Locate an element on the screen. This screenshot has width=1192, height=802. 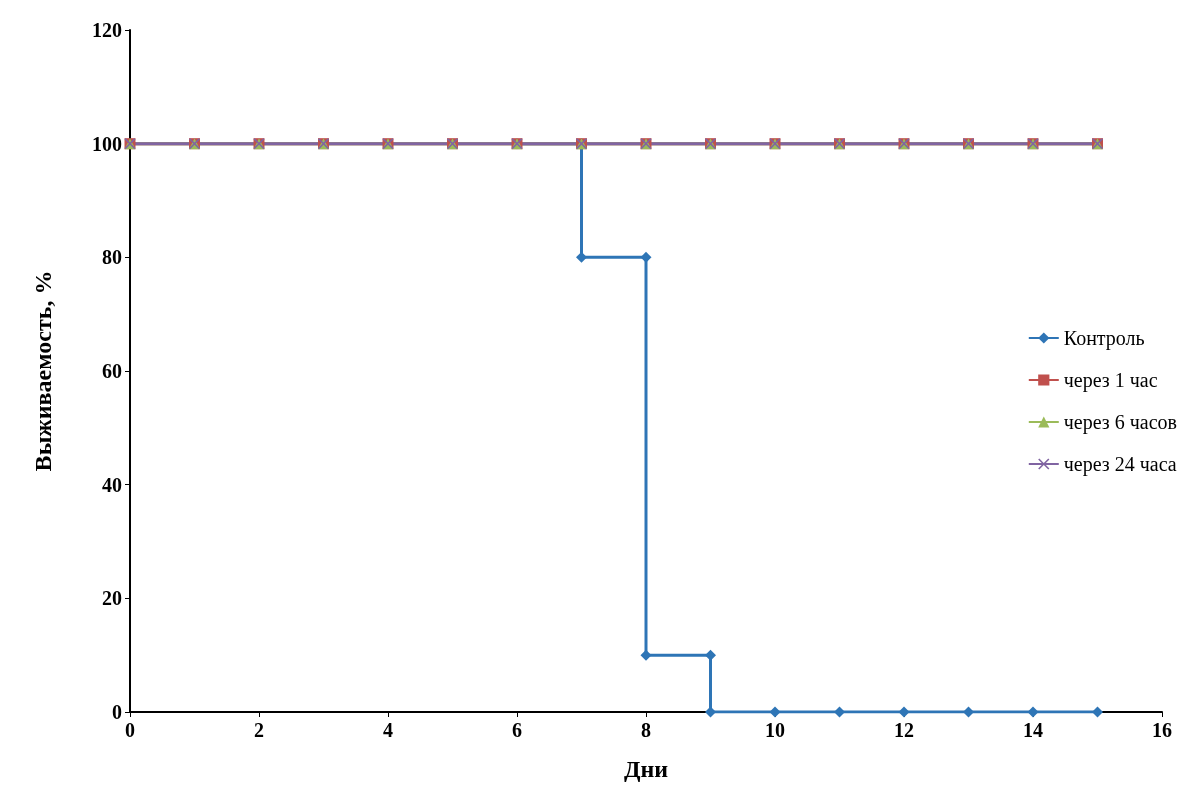
x-tick-label: 10 is located at coordinates (775, 730).